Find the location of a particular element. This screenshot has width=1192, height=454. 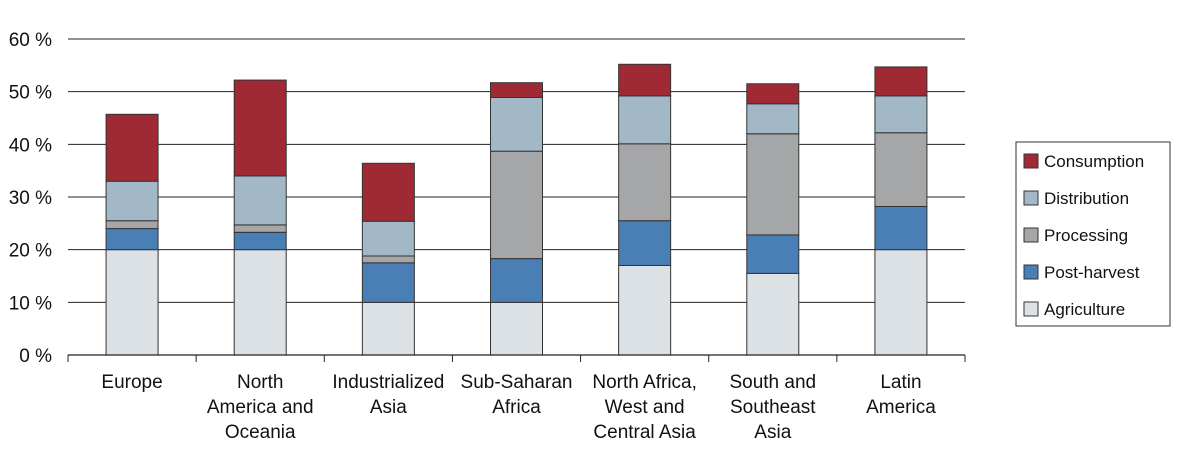

category-label: South and is located at coordinates (772, 382).